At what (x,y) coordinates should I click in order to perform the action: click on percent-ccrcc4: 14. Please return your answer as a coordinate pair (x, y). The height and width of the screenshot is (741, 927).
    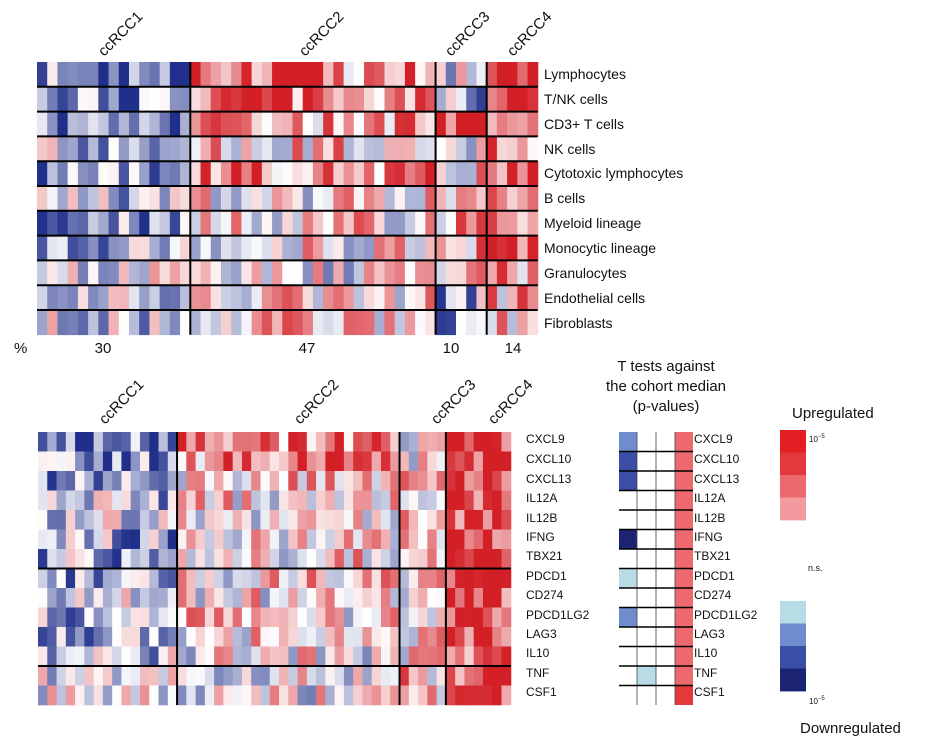
    Looking at the image, I should click on (513, 348).